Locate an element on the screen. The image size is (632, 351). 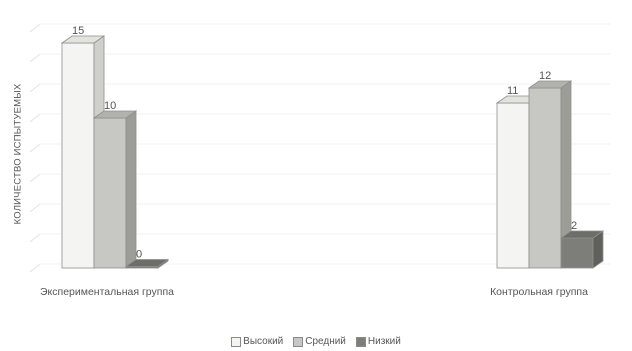
legend-label-medium: Средний is located at coordinates (325, 341).